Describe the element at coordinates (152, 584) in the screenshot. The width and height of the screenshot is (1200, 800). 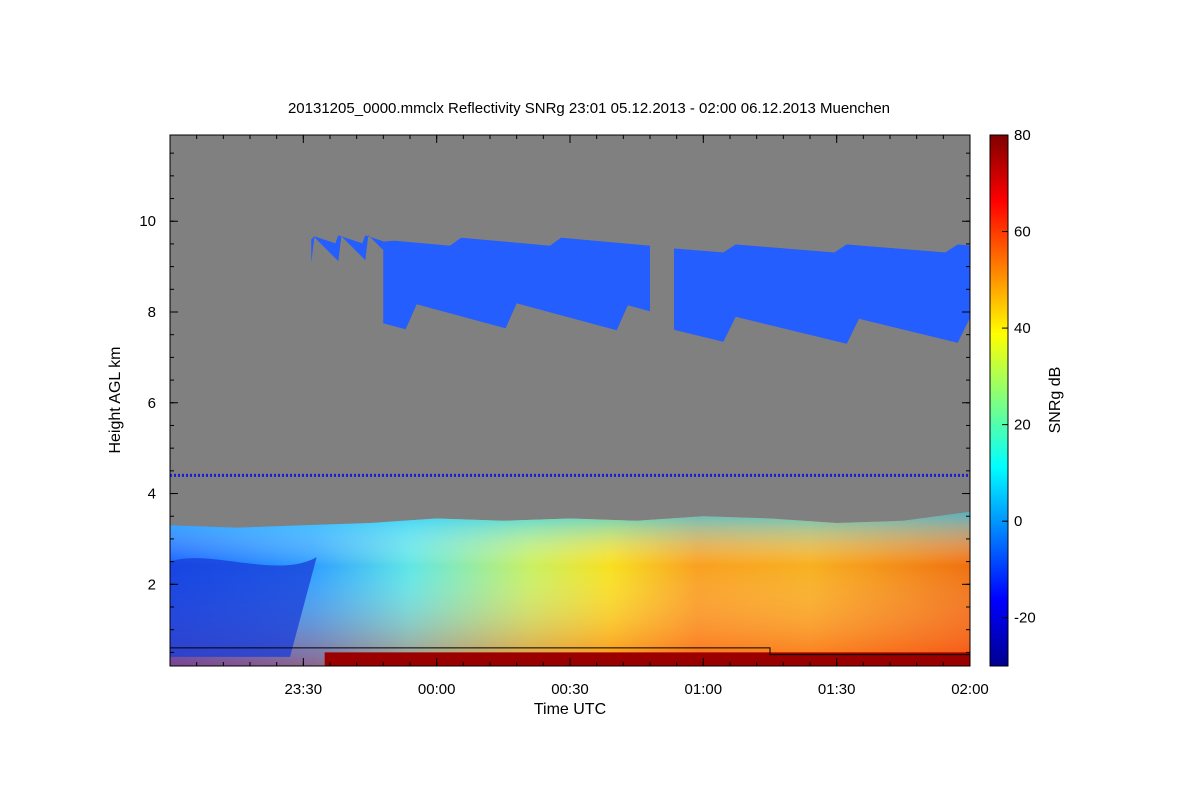
I see `y-tick-label: 2` at that location.